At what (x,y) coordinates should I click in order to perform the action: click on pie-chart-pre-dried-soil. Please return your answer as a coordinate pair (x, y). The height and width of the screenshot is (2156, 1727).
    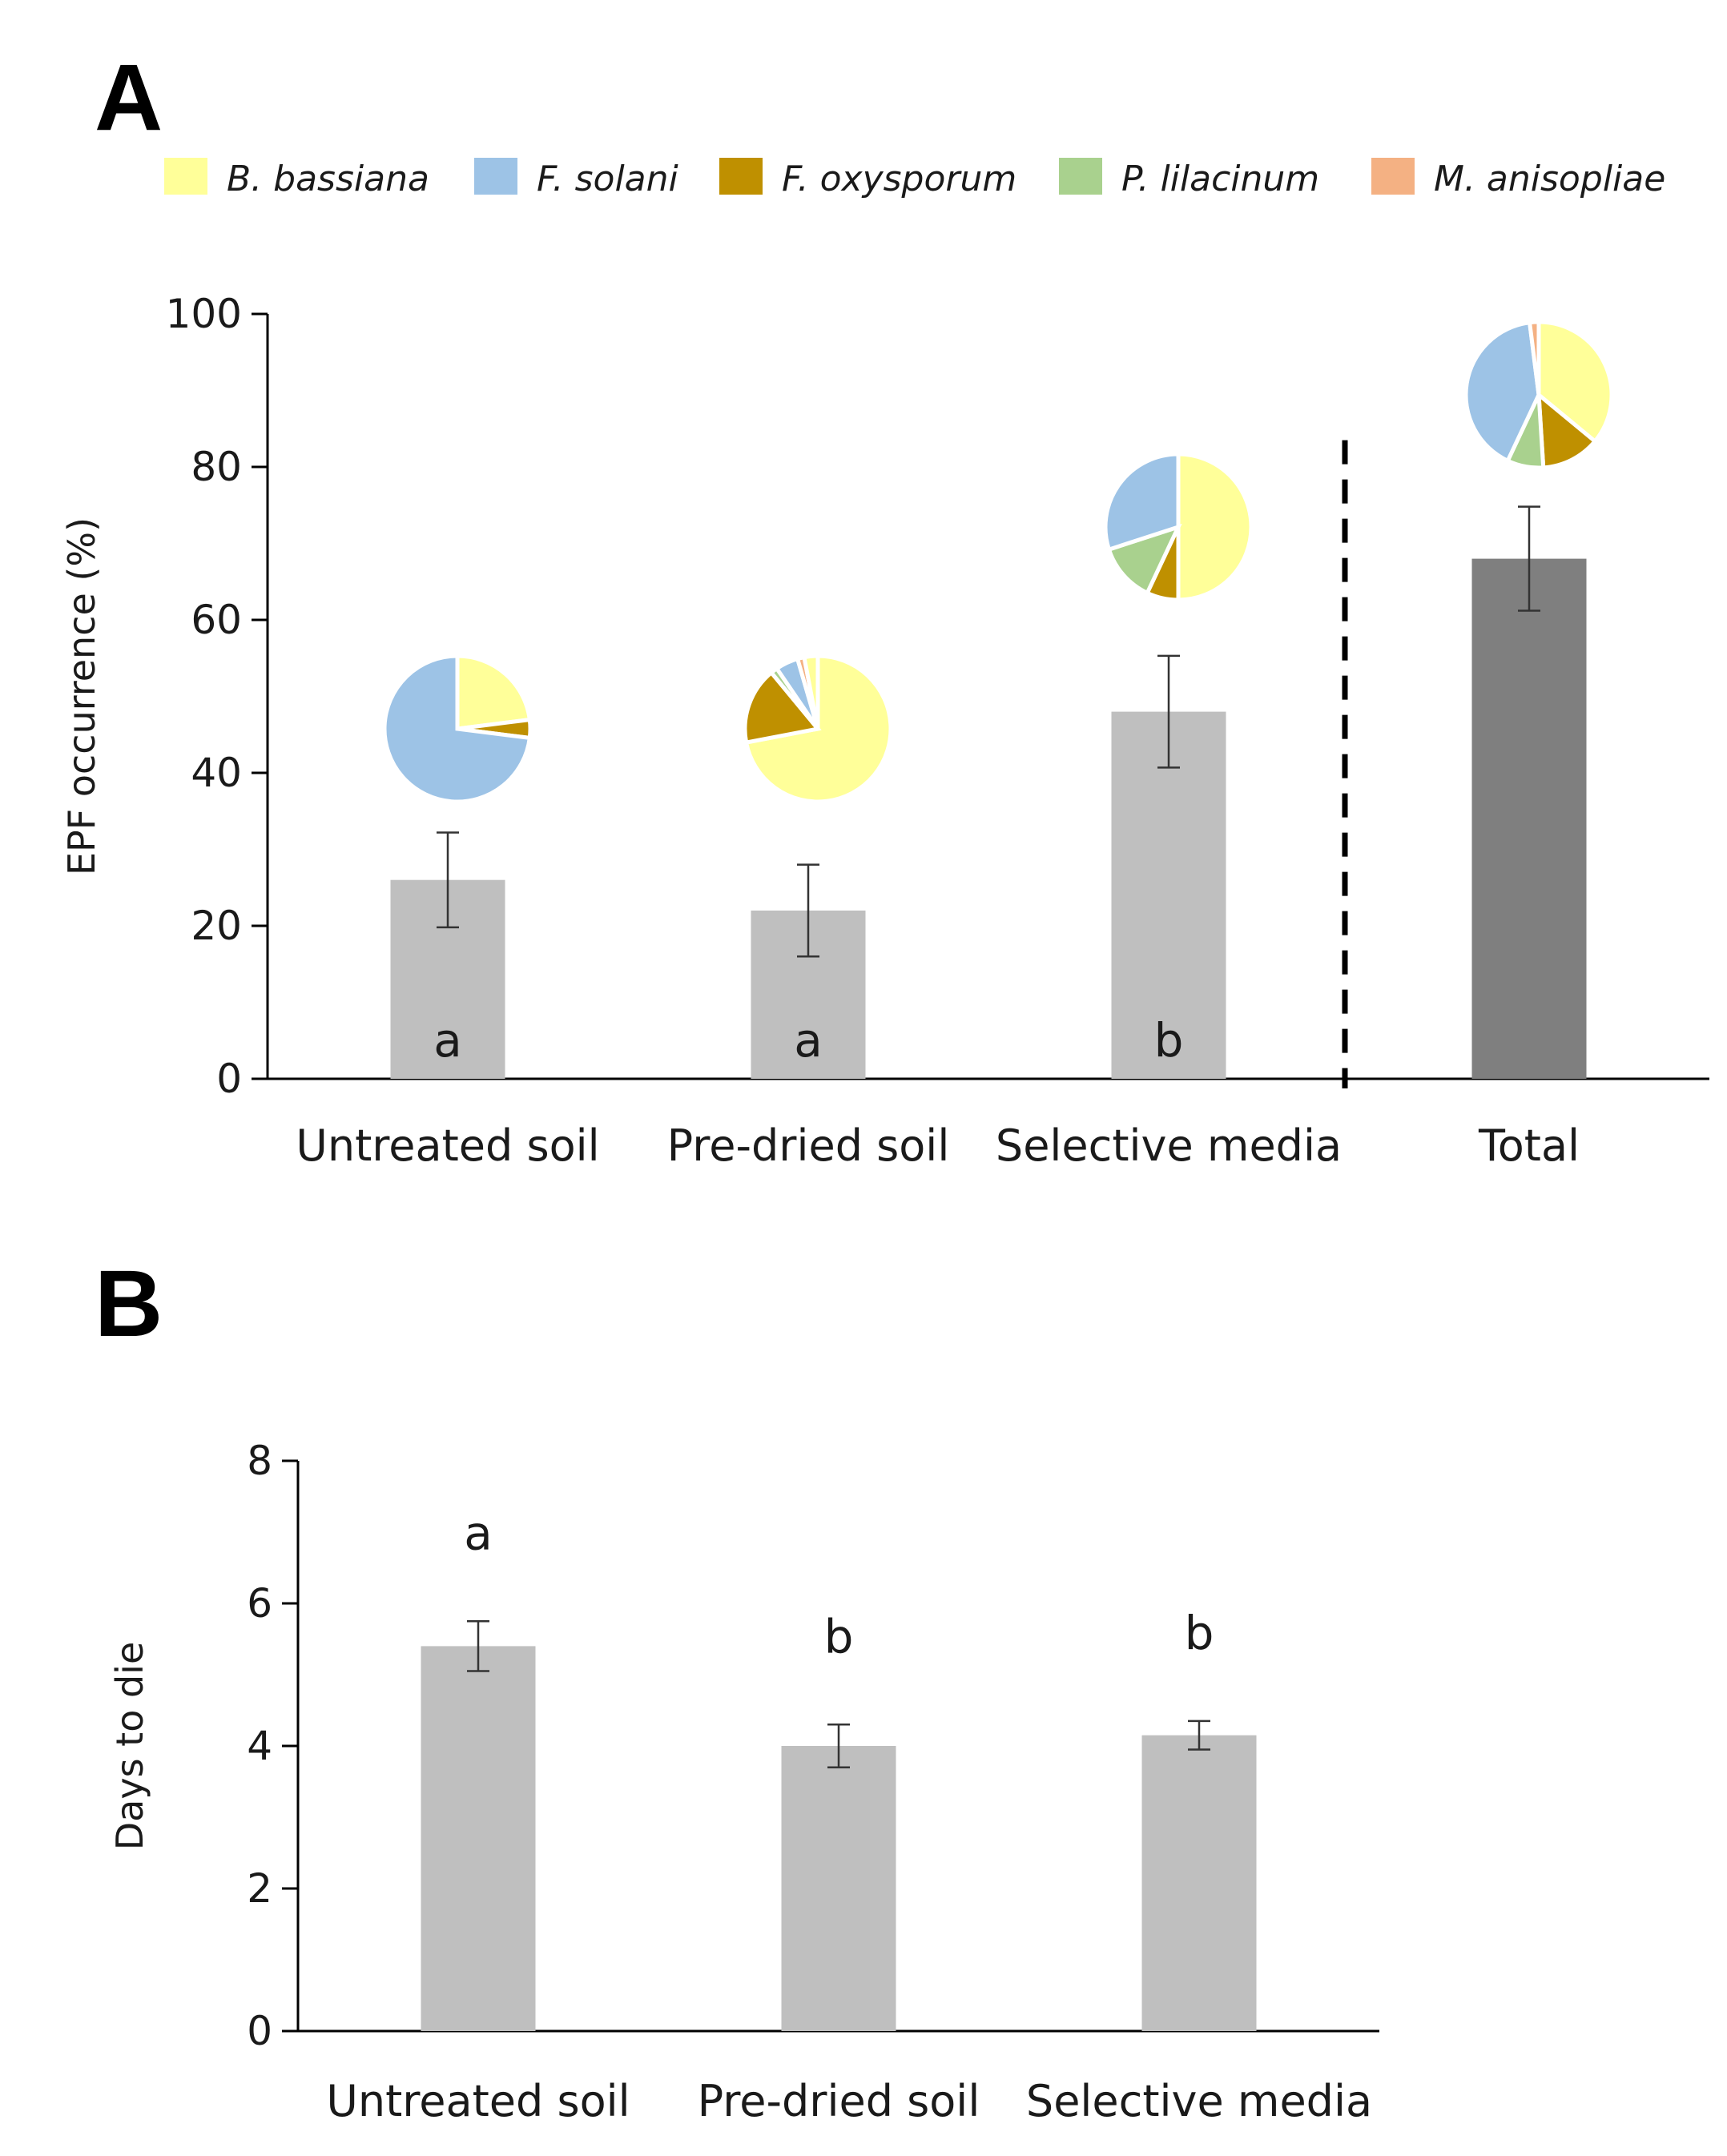
    Looking at the image, I should click on (818, 729).